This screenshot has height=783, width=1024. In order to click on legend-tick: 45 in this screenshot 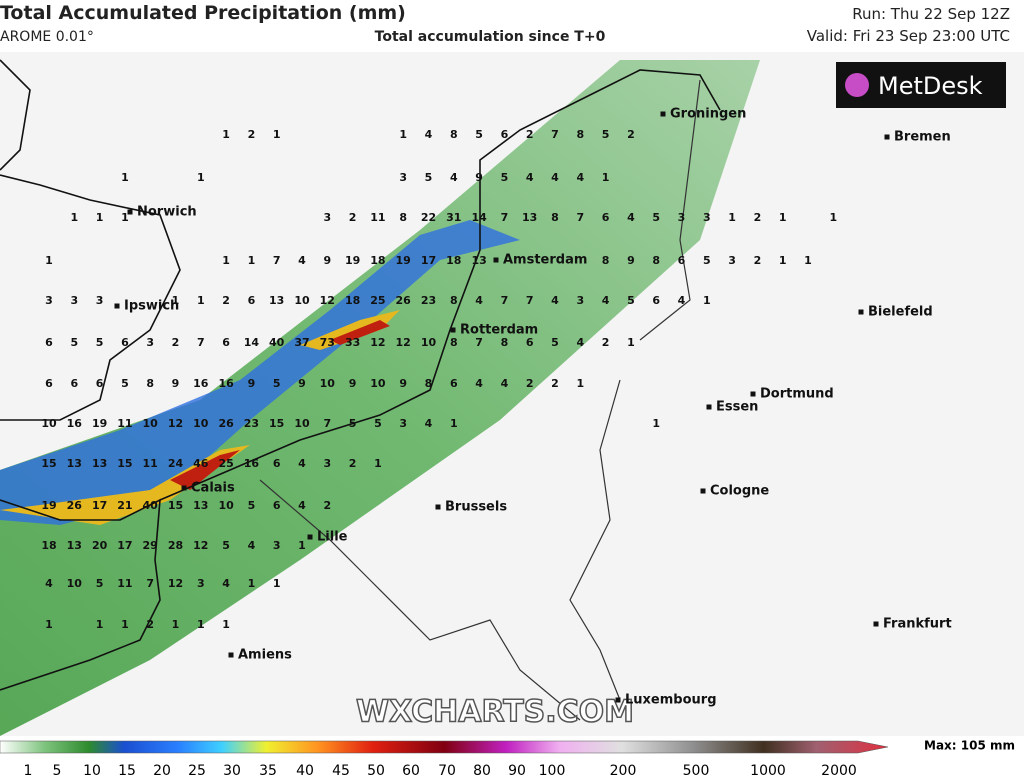, I will do `click(341, 771)`.